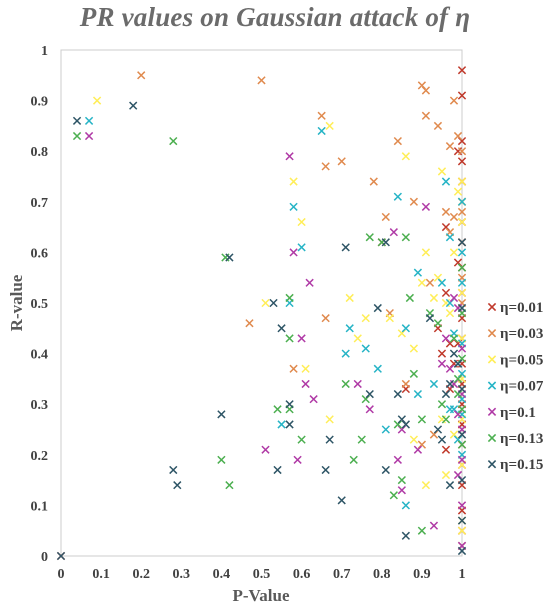  What do you see at coordinates (302, 574) in the screenshot?
I see `x-tick-label: 0.6` at bounding box center [302, 574].